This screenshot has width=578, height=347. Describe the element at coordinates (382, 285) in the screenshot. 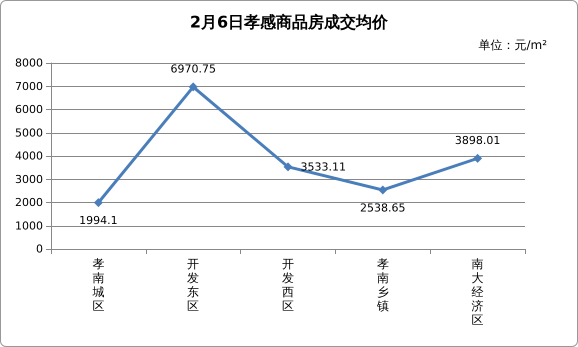

I see `x-tick-label: 孝南乡镇` at that location.